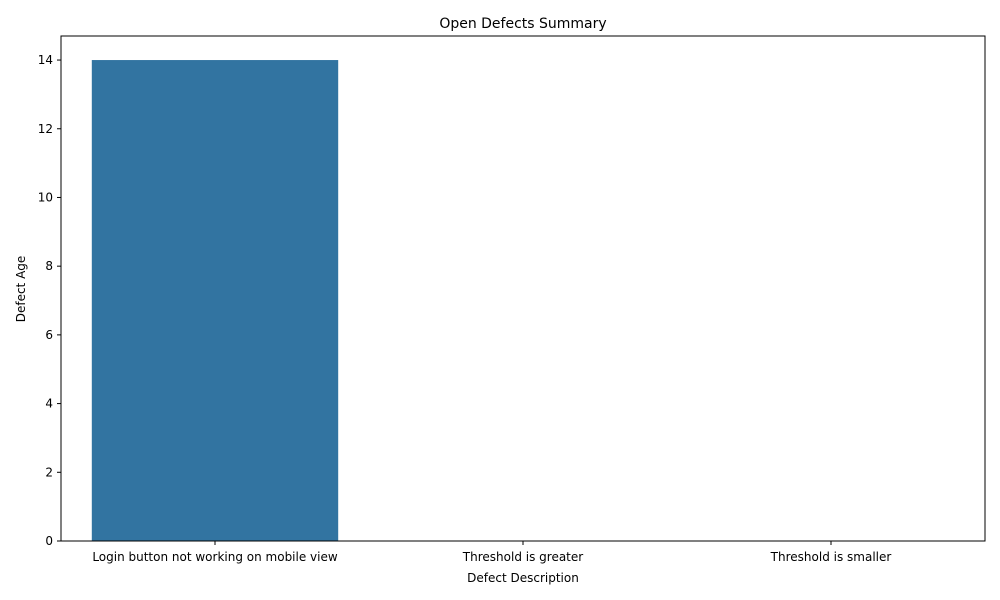  Describe the element at coordinates (49, 404) in the screenshot. I see `y-tick-label: 4` at that location.